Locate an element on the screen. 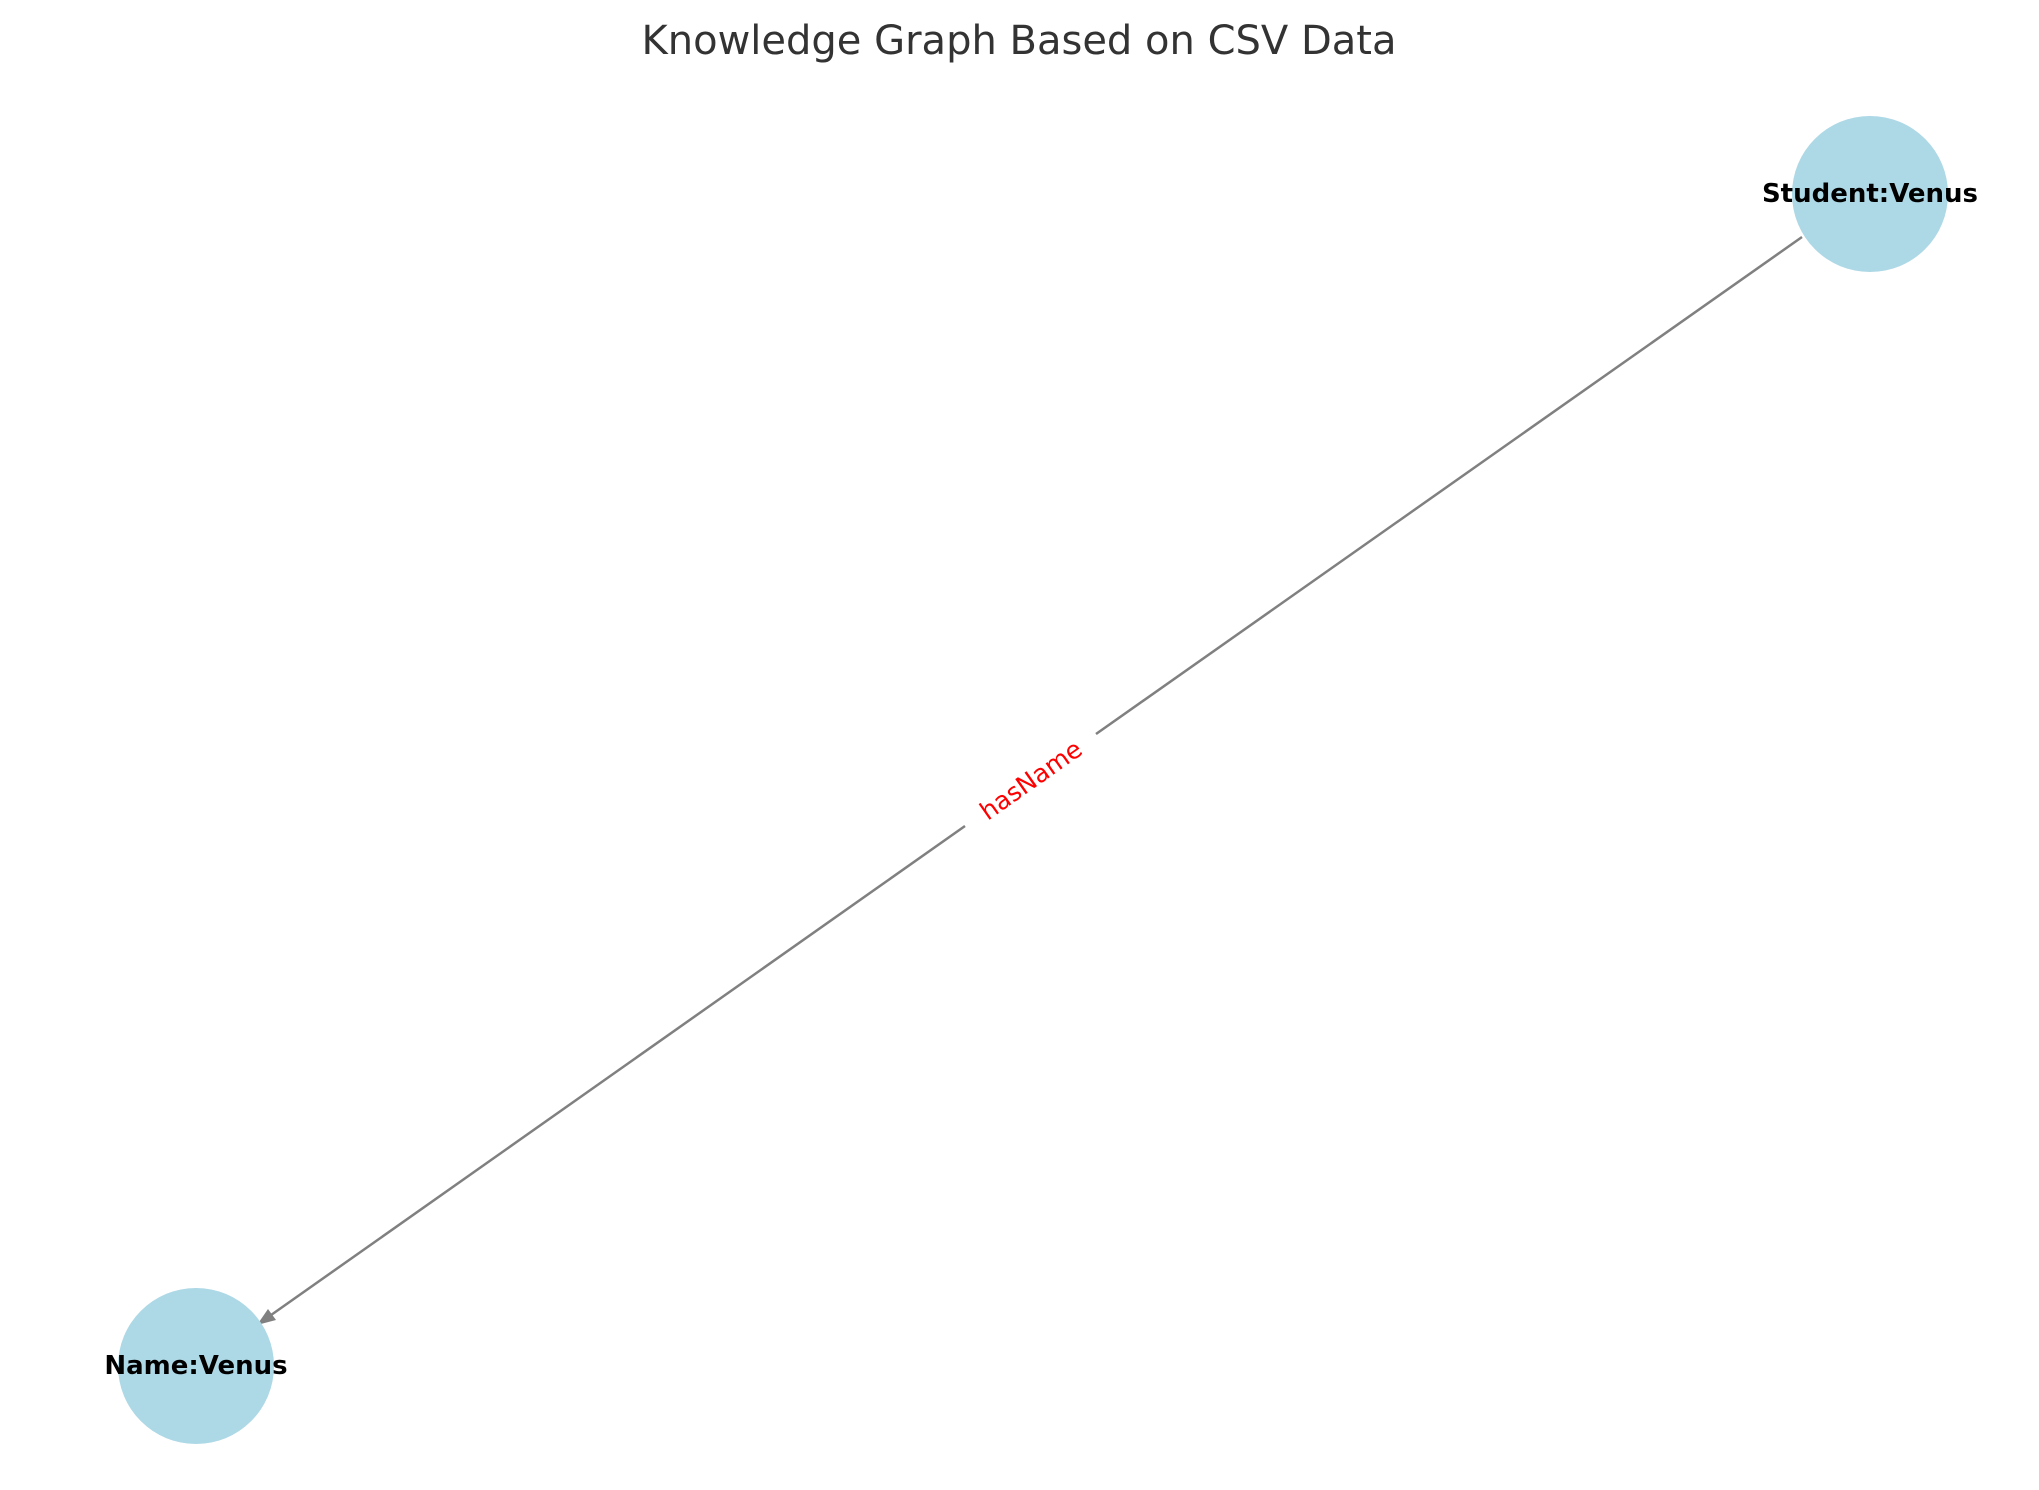 This screenshot has width=2039, height=1490. arrowhead-icon is located at coordinates (266, 1317).